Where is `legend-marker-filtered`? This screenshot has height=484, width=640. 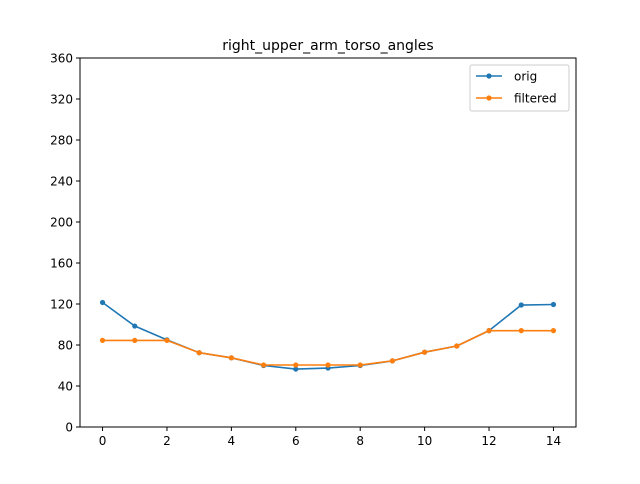 legend-marker-filtered is located at coordinates (489, 98).